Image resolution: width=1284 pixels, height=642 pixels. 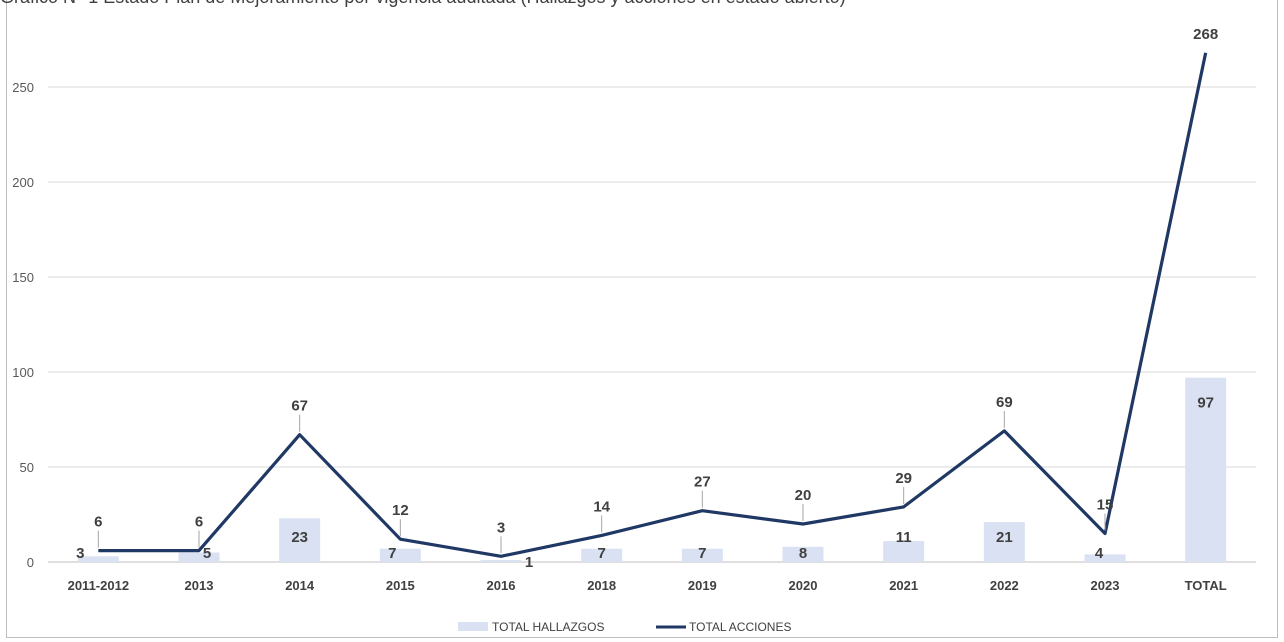 I want to click on x-tick-label: 2013, so click(x=199, y=585).